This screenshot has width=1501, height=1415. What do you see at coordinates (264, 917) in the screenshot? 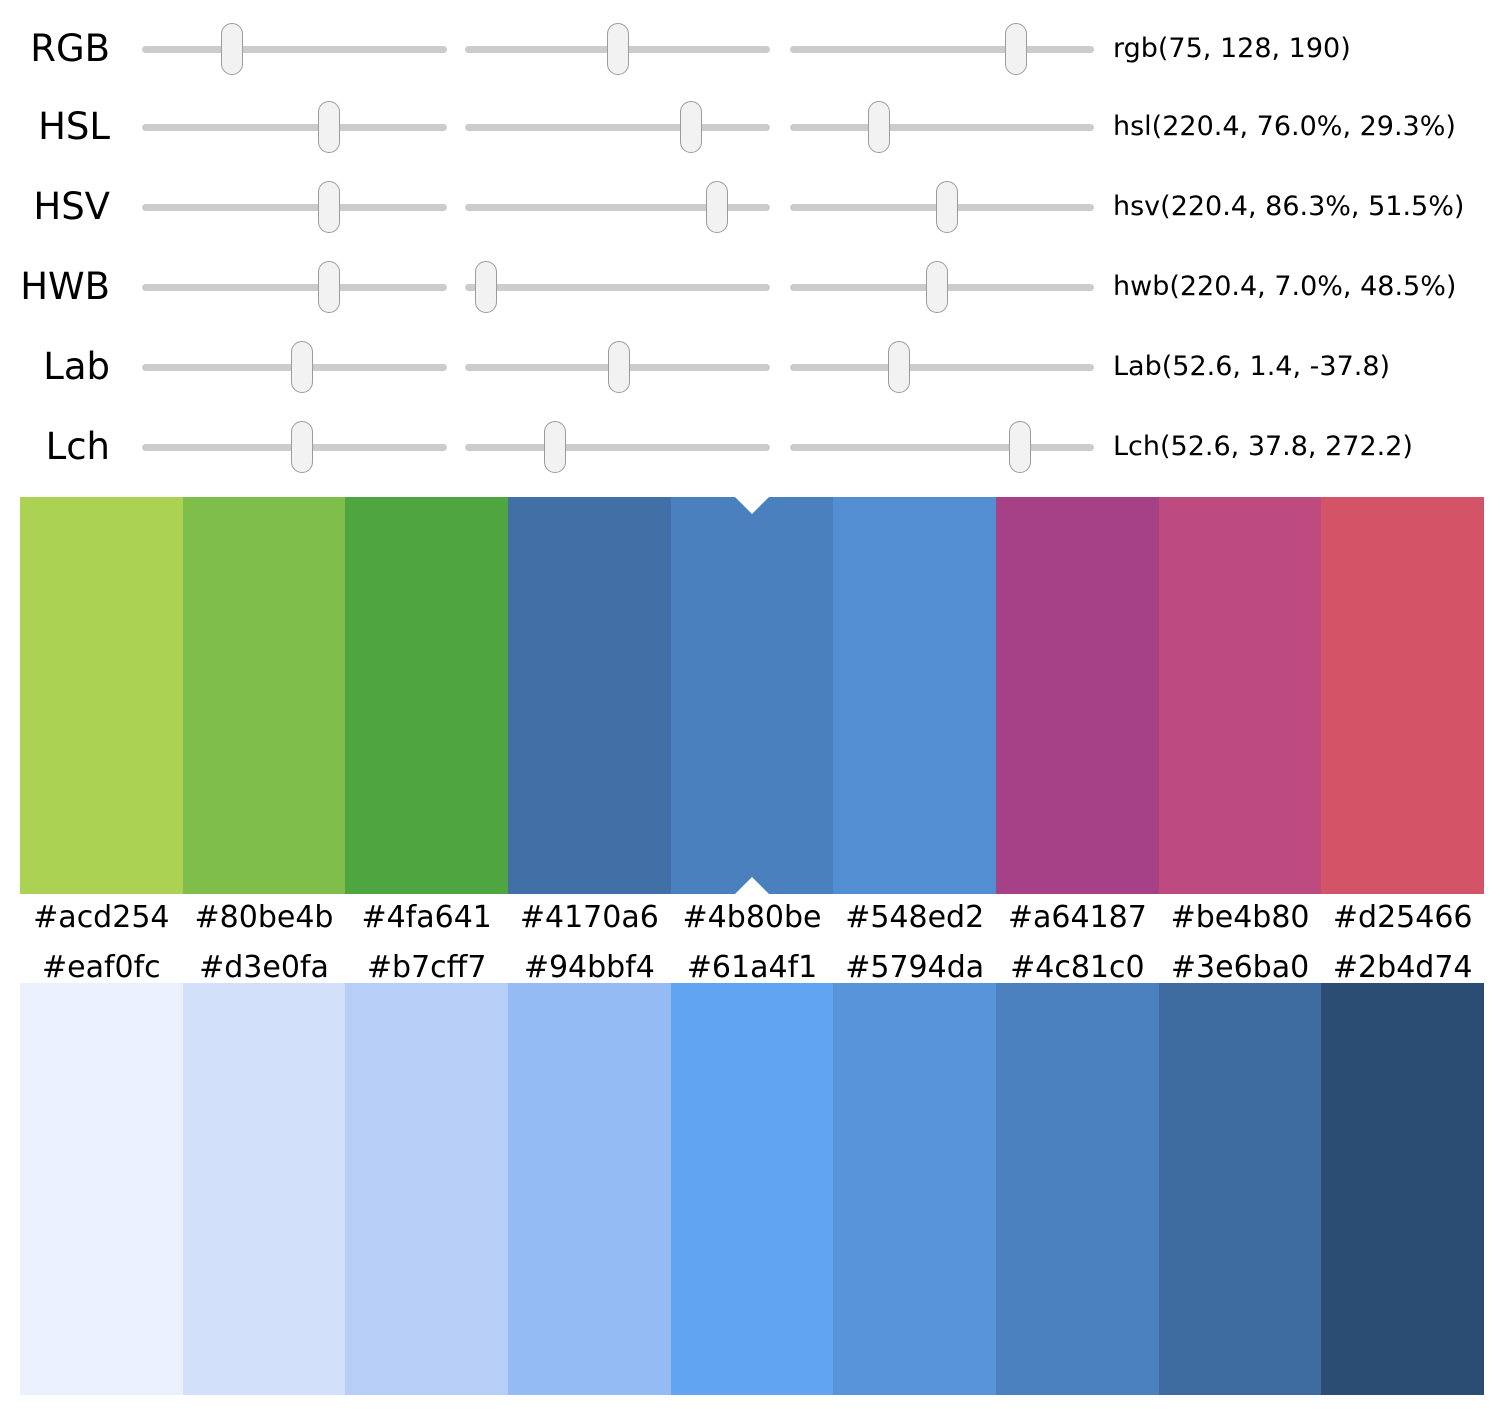
I see `hex-label: #80be4b` at bounding box center [264, 917].